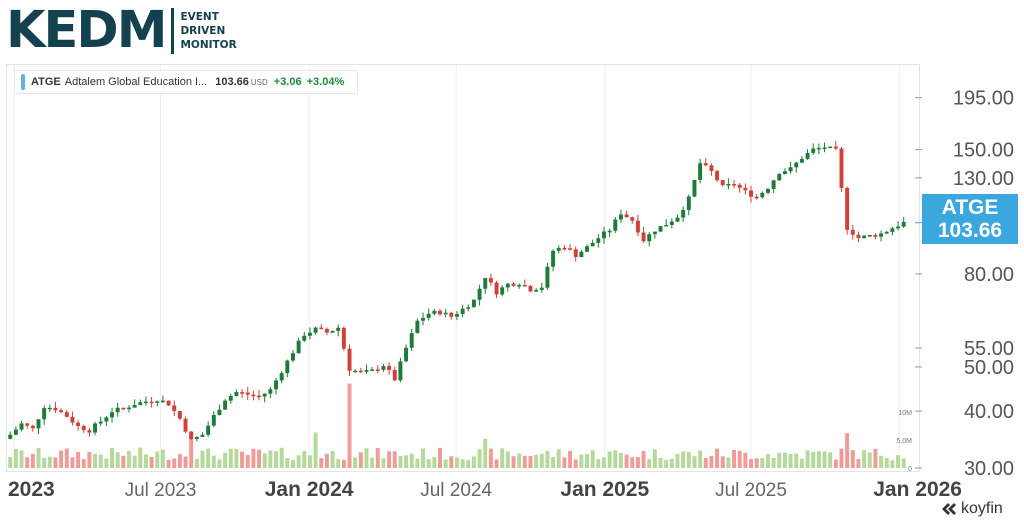 This screenshot has width=1024, height=529. I want to click on koyfin-wordmark: koyfin, so click(982, 508).